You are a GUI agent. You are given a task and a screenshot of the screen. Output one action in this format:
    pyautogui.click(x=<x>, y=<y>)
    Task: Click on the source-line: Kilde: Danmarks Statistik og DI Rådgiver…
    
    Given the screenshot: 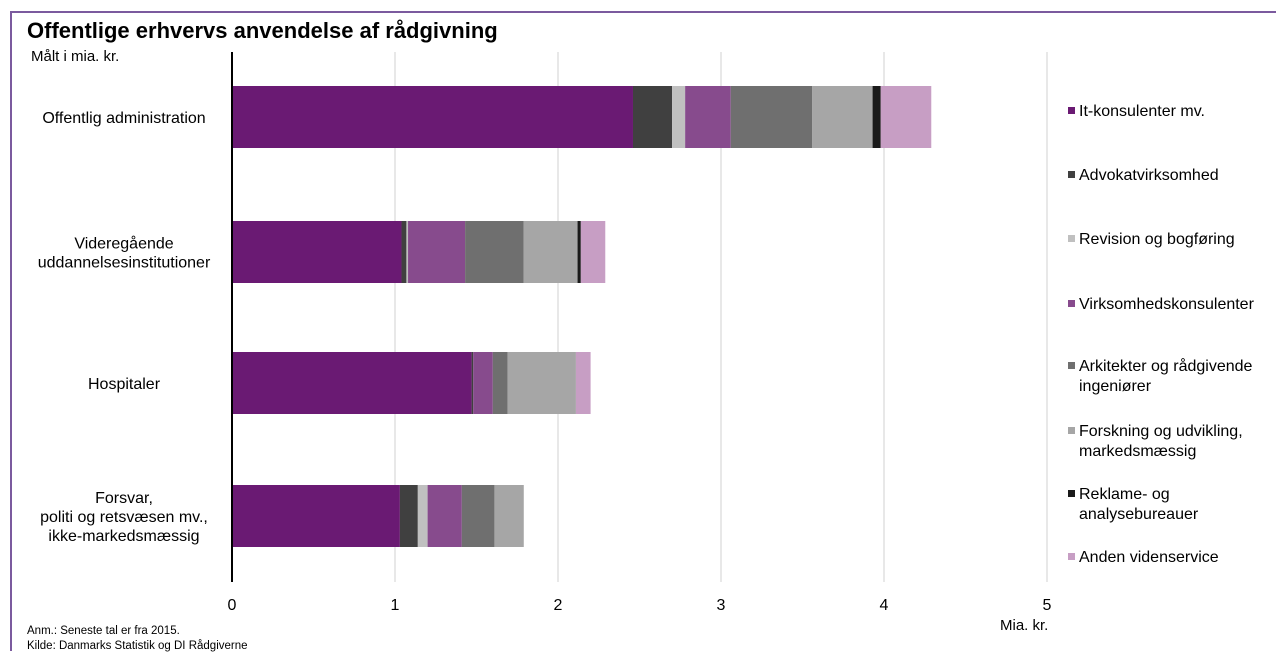 What is the action you would take?
    pyautogui.click(x=137, y=646)
    